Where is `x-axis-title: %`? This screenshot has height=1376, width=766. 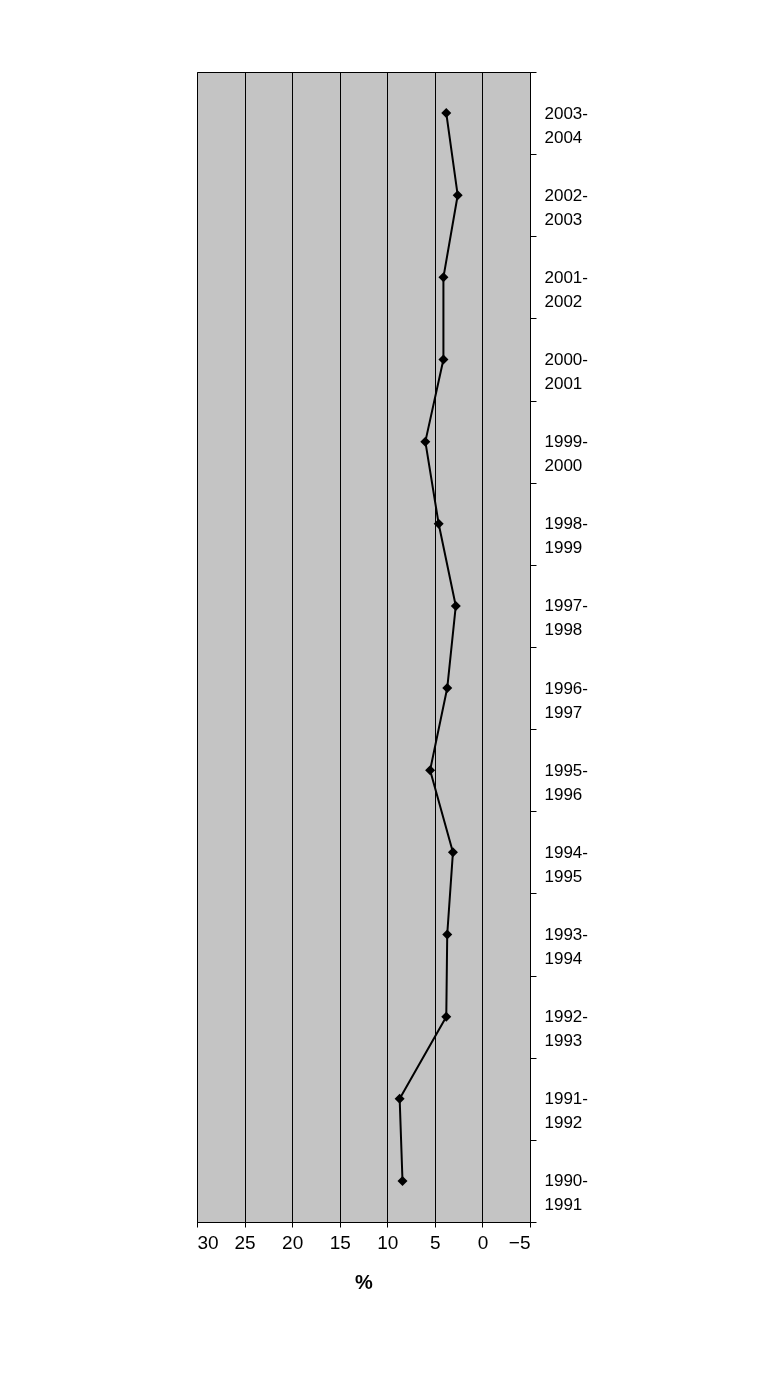 x-axis-title: % is located at coordinates (364, 1281).